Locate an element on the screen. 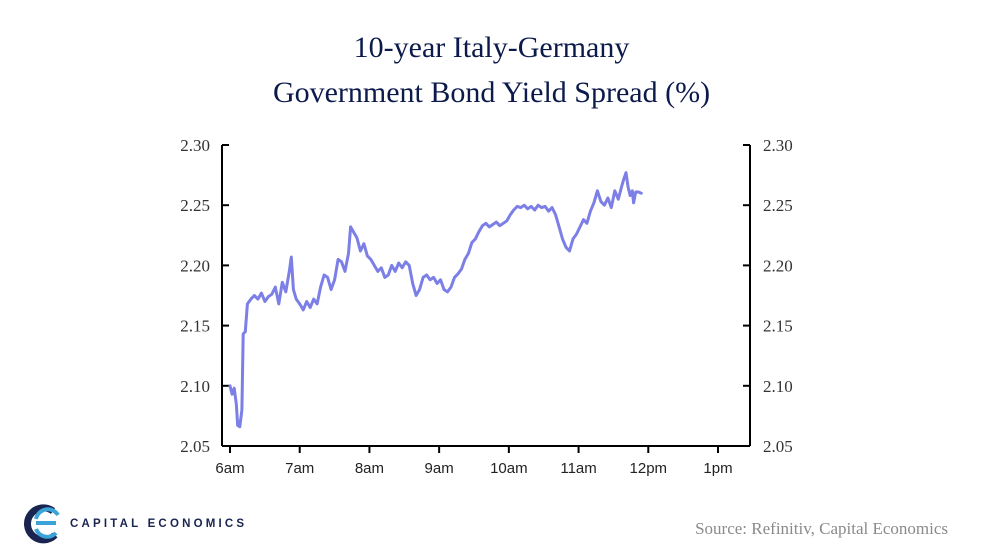 The height and width of the screenshot is (559, 983). x-axis-ticks: 6am 7am 8am 9am 10am 11am 12pm 1pm is located at coordinates (474, 461).